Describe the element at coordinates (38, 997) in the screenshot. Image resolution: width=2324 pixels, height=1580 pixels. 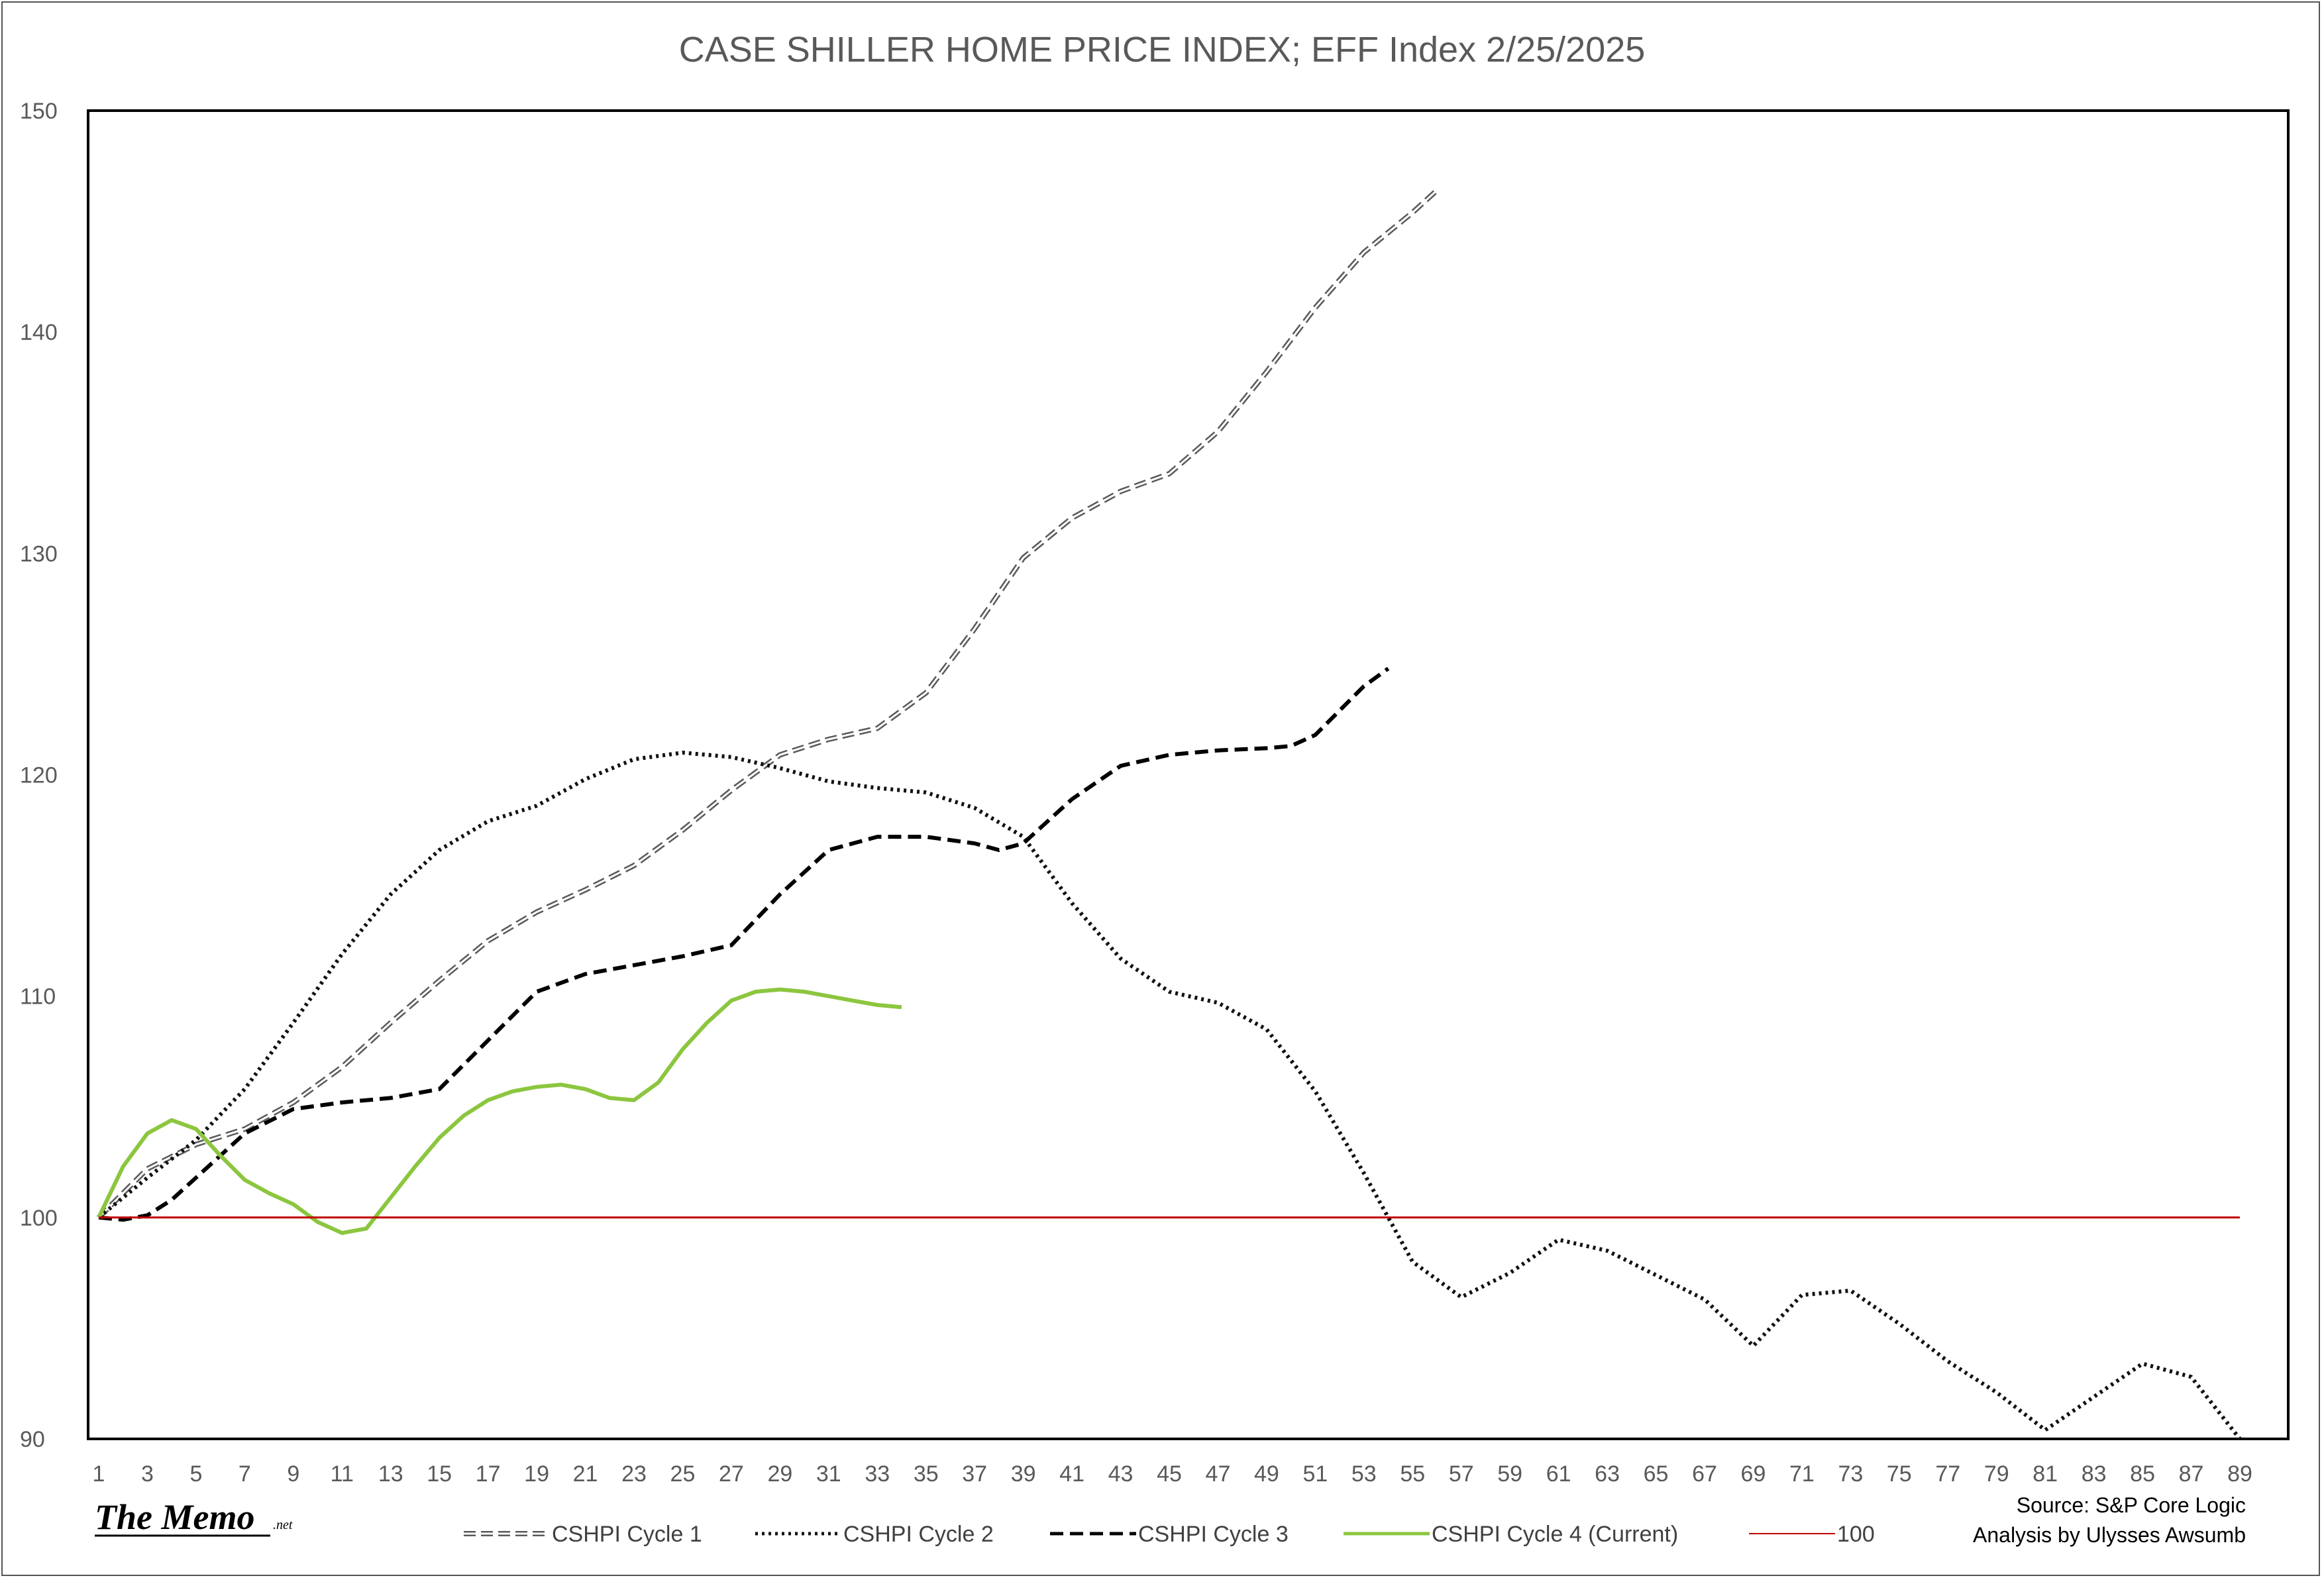
I see `y-tick-label: 110` at that location.